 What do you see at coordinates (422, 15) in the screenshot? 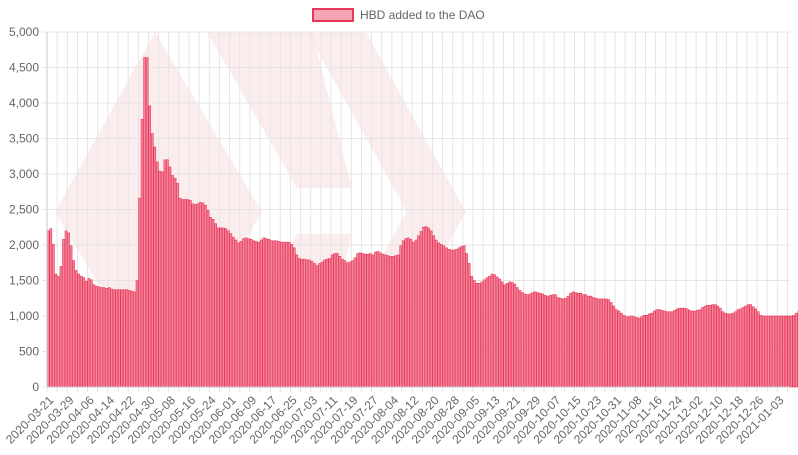
I see `legend-label: HBD added to the DAO` at bounding box center [422, 15].